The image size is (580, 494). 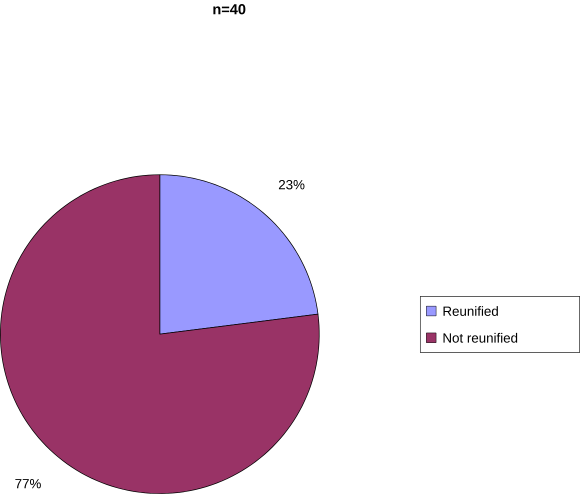 I want to click on legend-label: Reunified, so click(x=471, y=311).